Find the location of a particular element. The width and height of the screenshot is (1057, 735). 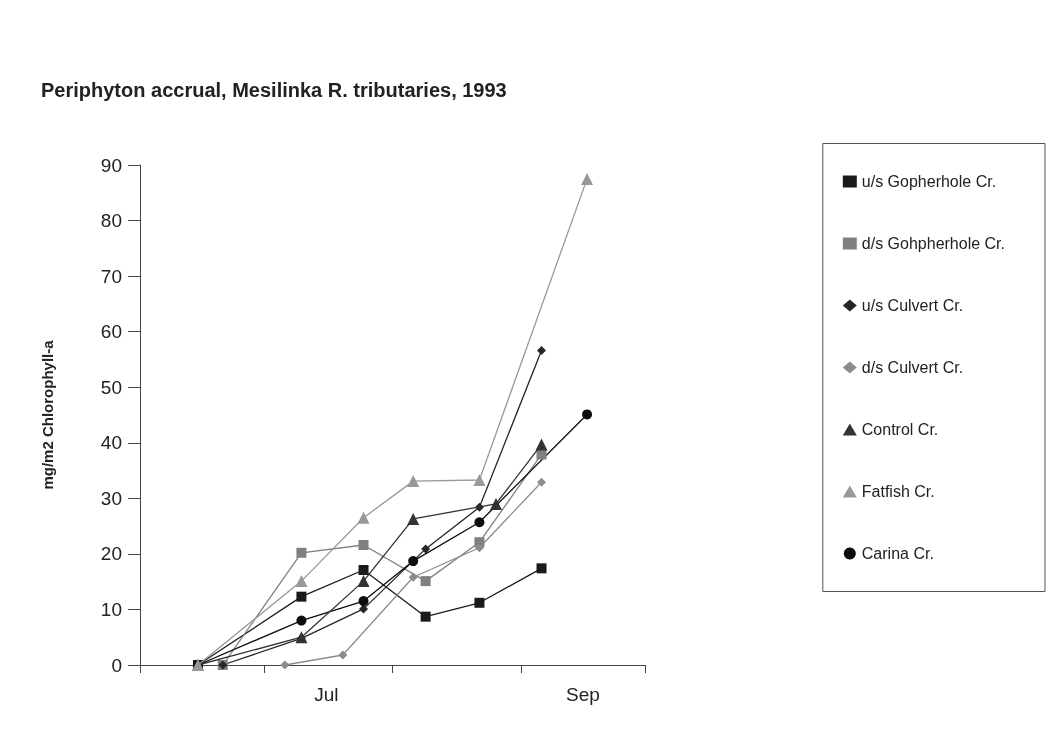

y-tick-label: 0 is located at coordinates (116, 665).